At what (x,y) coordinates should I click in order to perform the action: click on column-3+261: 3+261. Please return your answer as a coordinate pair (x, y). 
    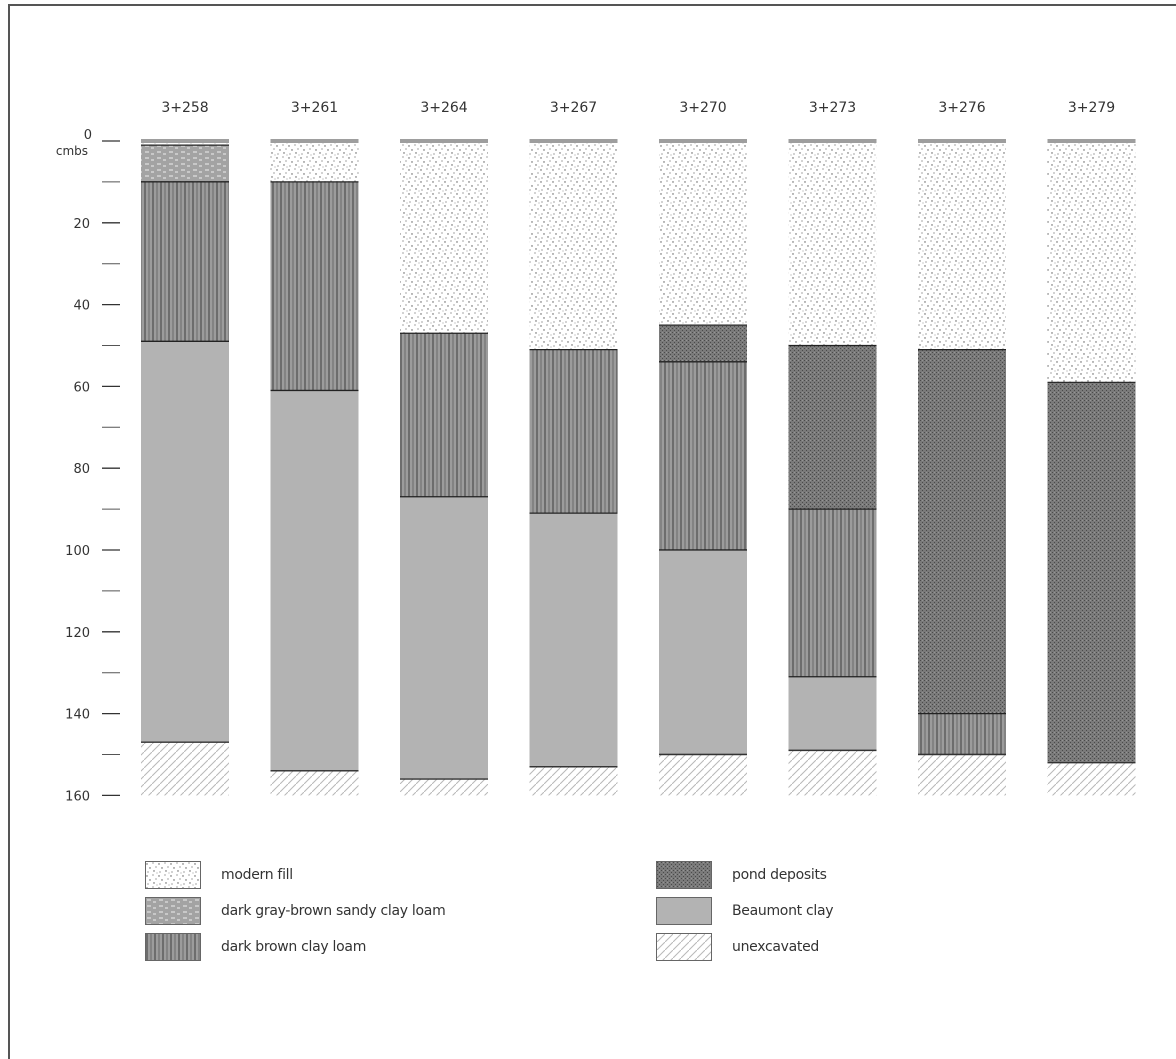
    Looking at the image, I should click on (314, 448).